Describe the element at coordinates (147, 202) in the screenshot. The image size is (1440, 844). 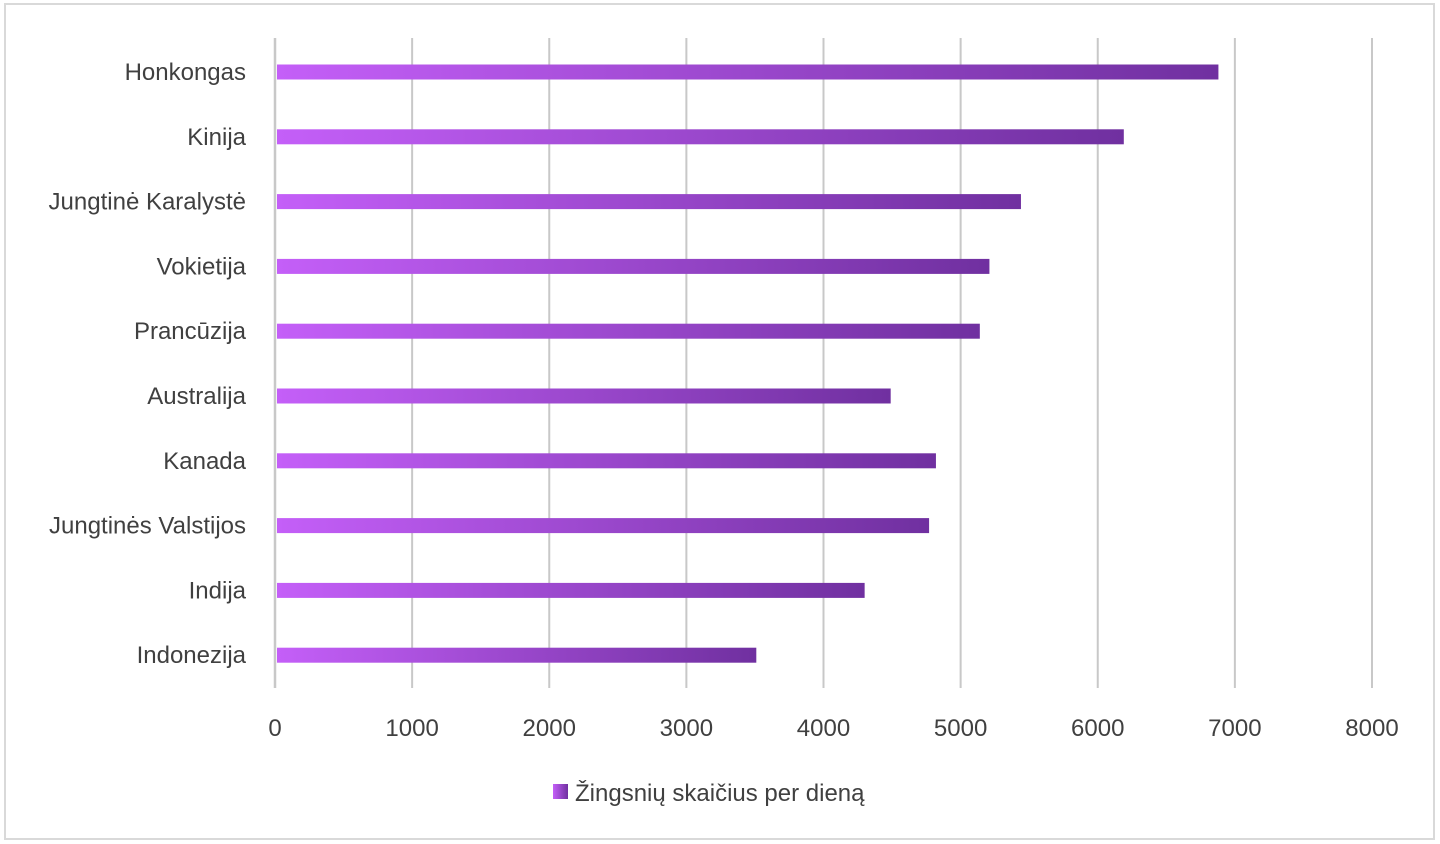
I see `category-label-2: Jungtinė Karalystė` at that location.